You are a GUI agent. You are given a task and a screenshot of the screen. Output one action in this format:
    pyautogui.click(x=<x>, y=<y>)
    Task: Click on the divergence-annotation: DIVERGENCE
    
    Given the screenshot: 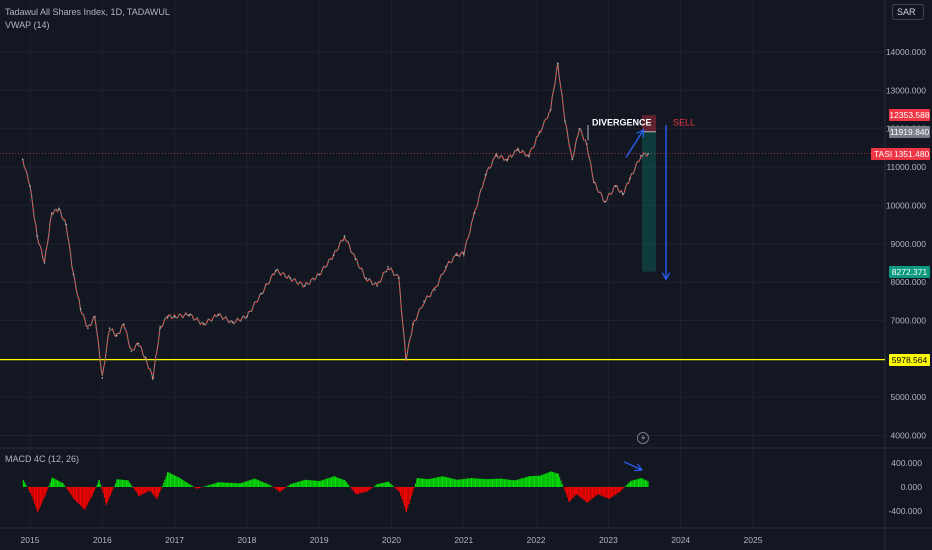 What is the action you would take?
    pyautogui.click(x=622, y=123)
    